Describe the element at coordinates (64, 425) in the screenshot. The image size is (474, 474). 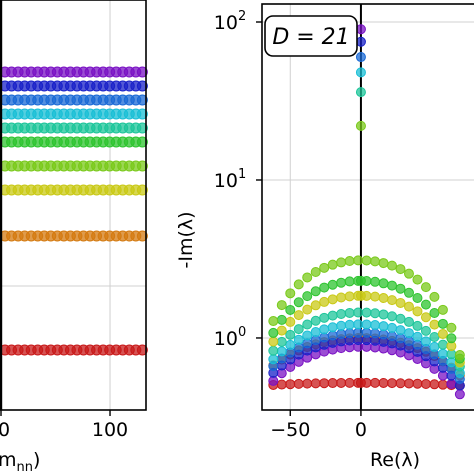
I see `left-ticks: 0 100` at that location.